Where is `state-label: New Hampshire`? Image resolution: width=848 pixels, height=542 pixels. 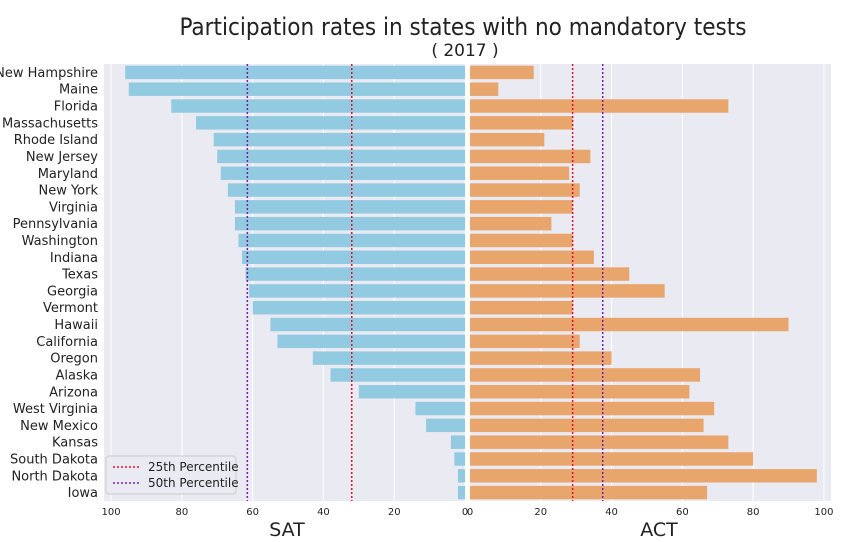
state-label: New Hampshire is located at coordinates (49, 73).